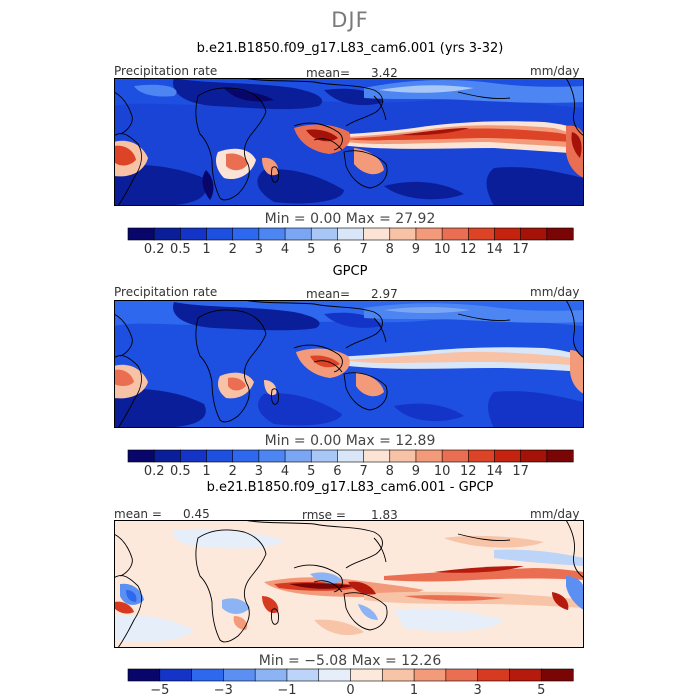  Describe the element at coordinates (138, 514) in the screenshot. I see `panel-3-mean-label: mean =` at that location.